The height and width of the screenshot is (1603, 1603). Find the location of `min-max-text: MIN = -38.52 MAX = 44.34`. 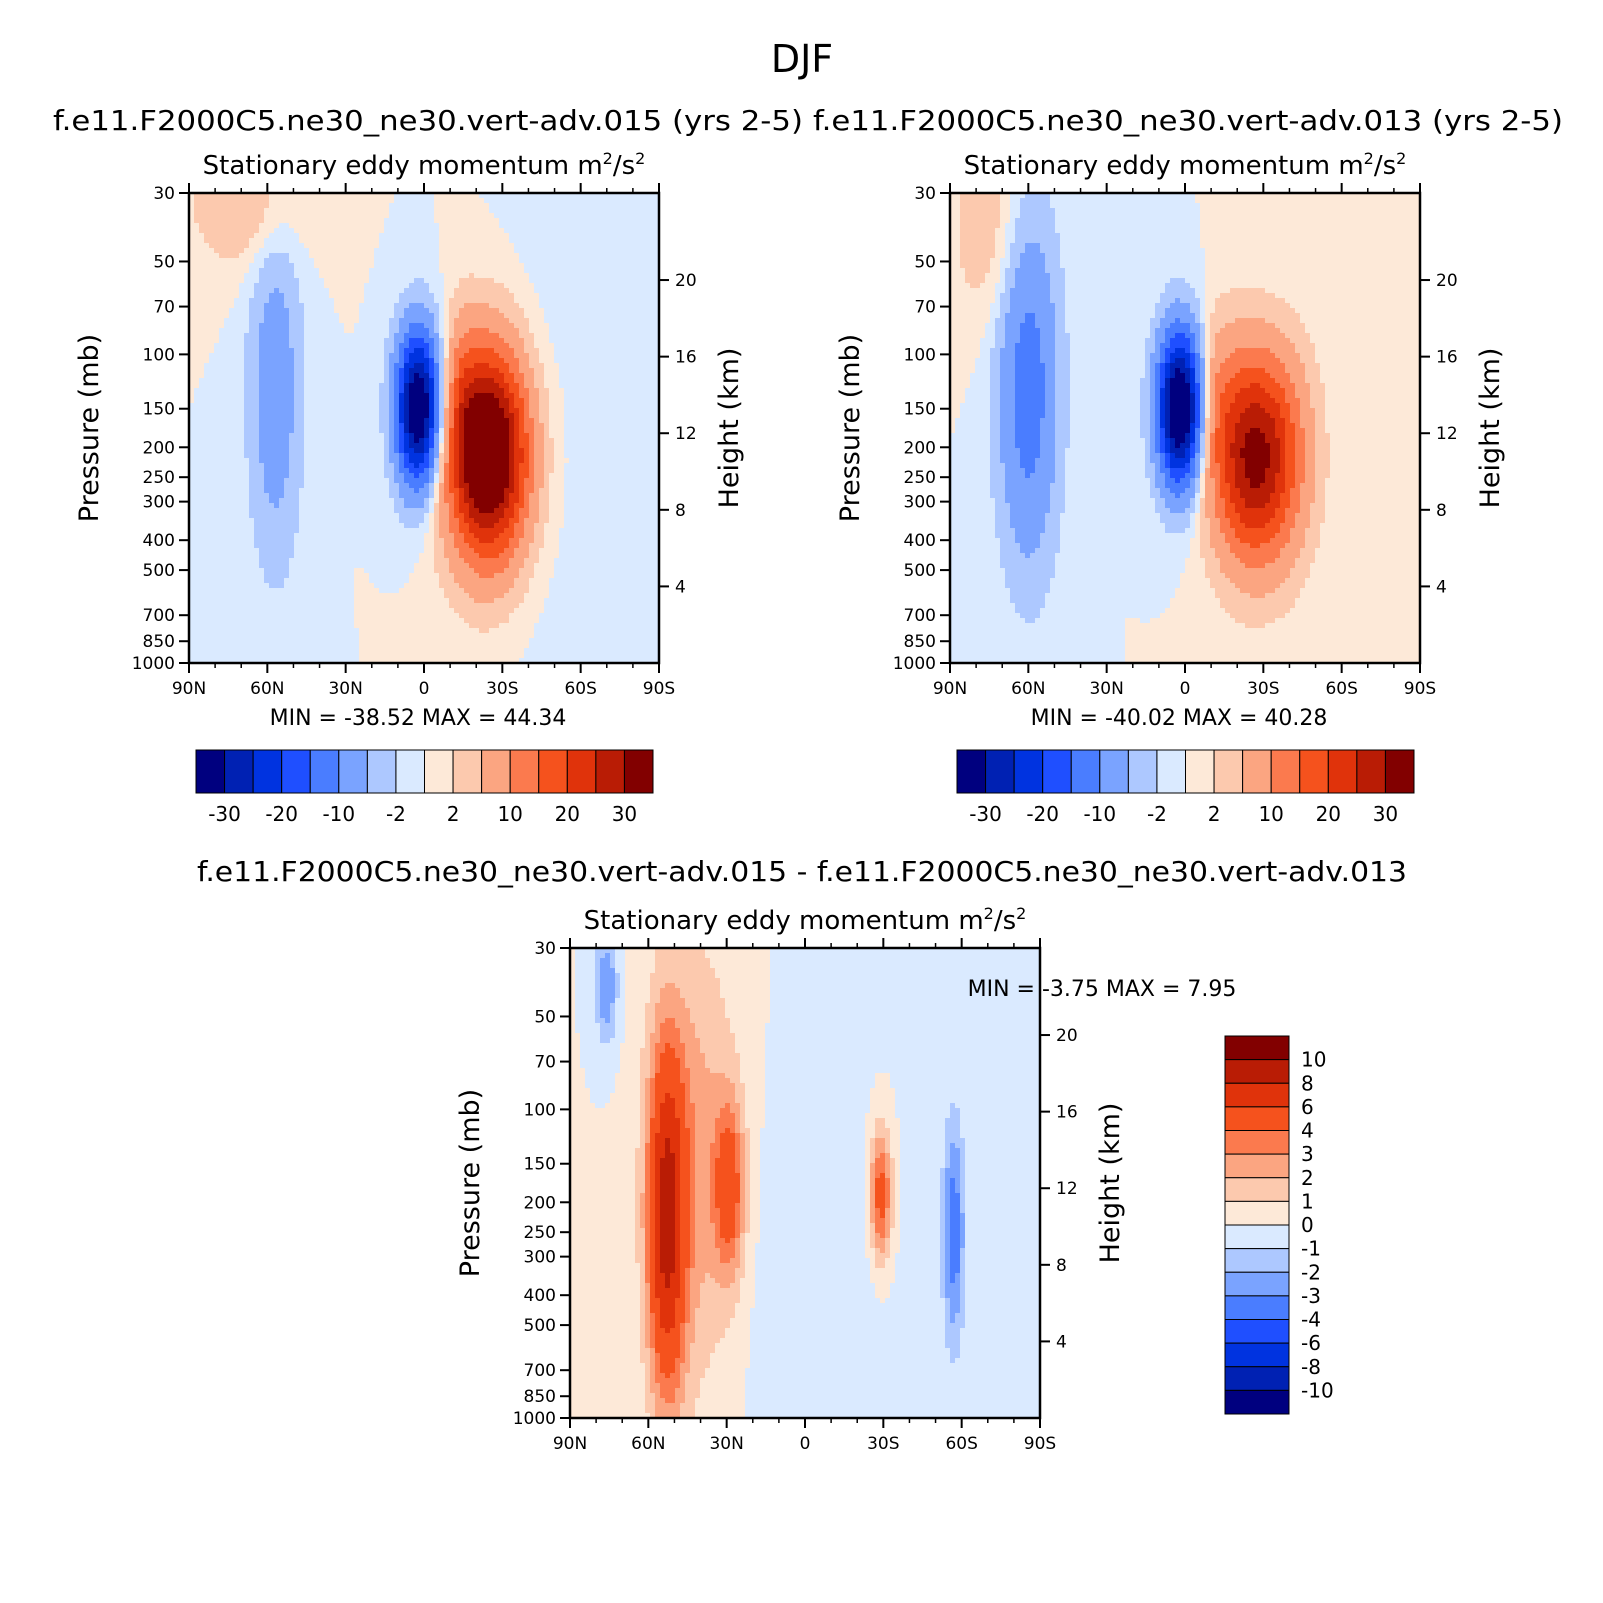

min-max-text: MIN = -38.52 MAX = 44.34 is located at coordinates (418, 718).